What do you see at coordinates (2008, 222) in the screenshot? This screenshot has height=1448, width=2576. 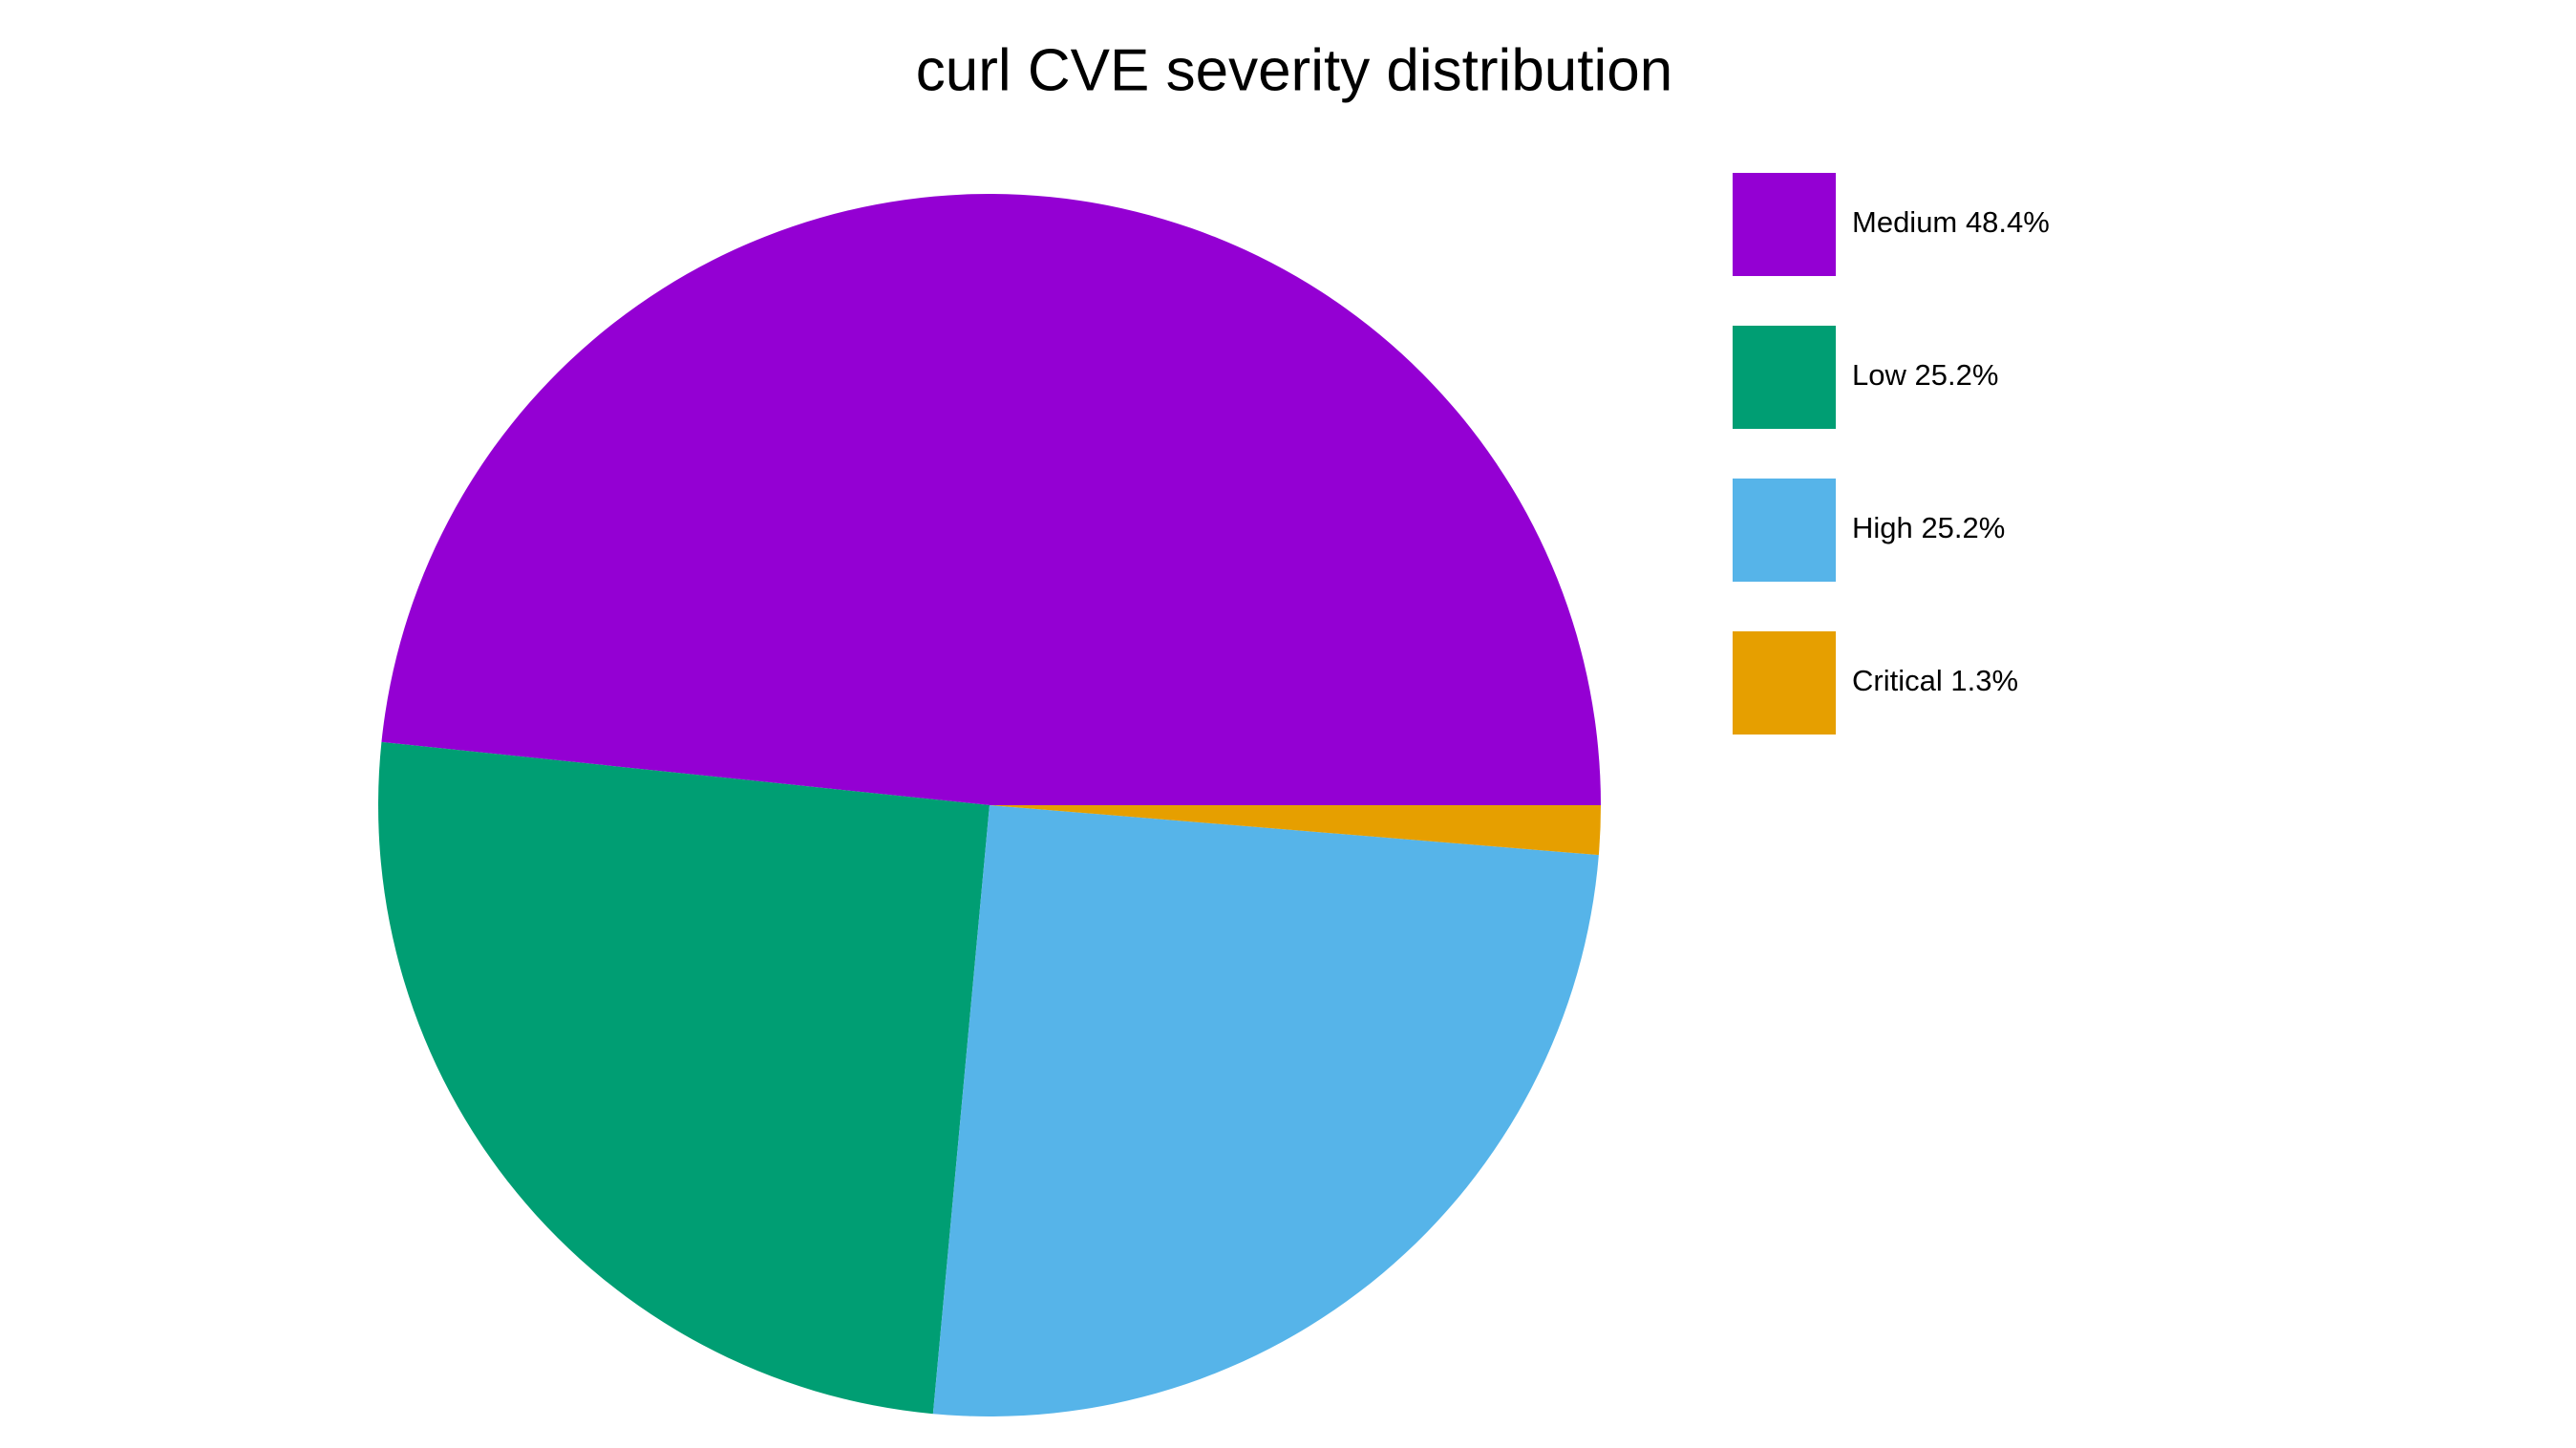 I see `legend-value: 48.4%` at bounding box center [2008, 222].